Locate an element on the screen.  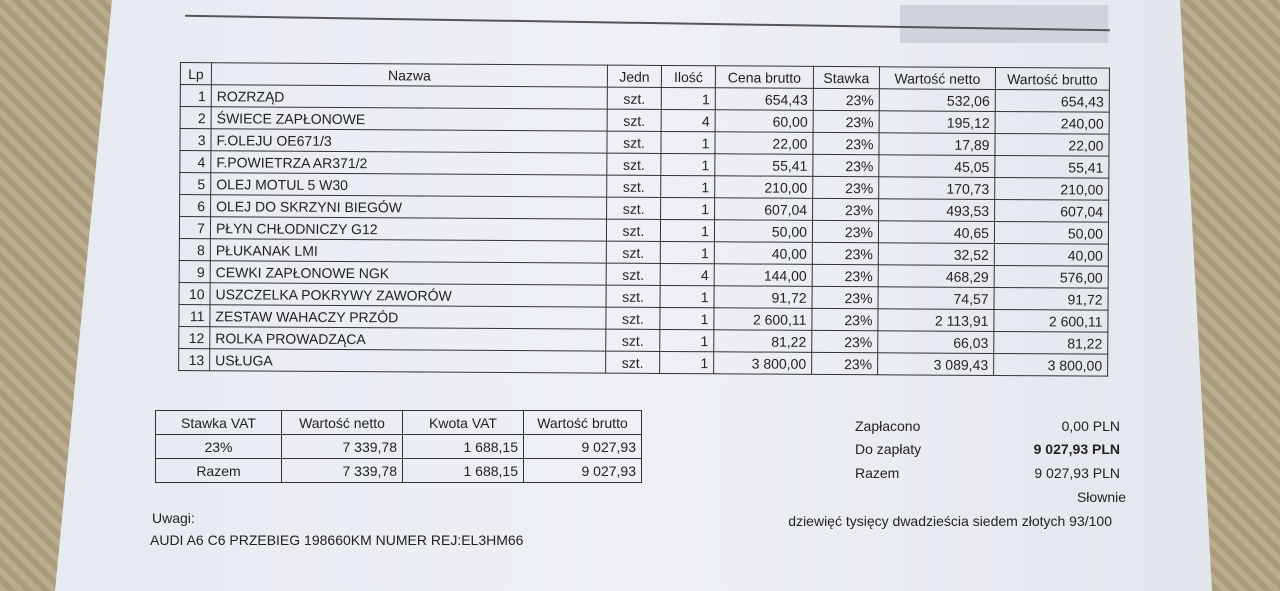
table-cell: OLEJ DO SKRZYNI BIEGÓW is located at coordinates (408, 207).